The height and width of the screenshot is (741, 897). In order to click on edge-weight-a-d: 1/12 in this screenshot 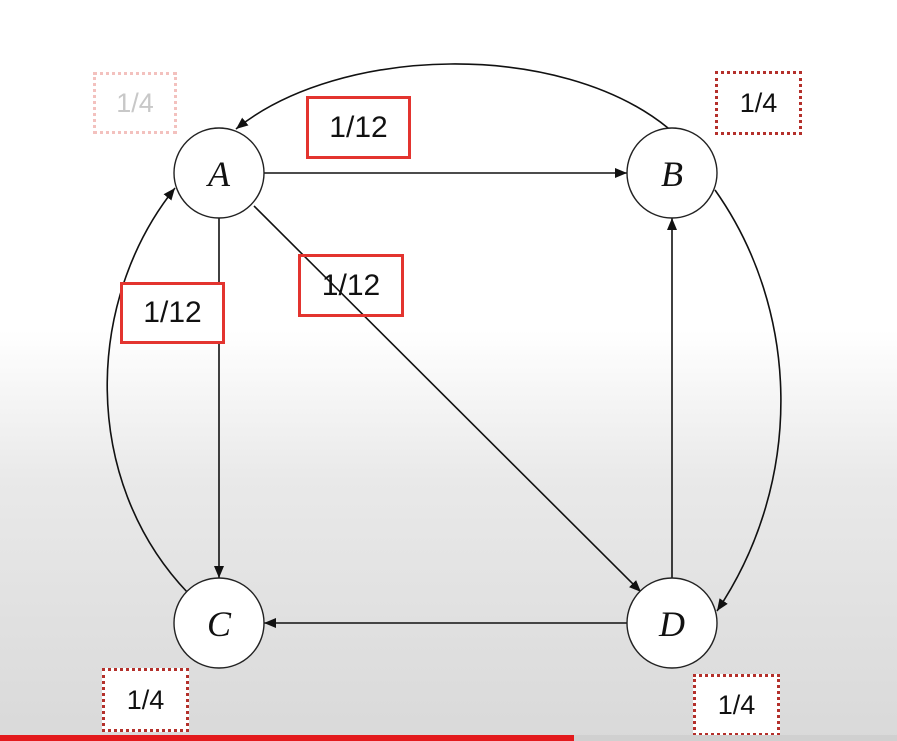, I will do `click(351, 285)`.